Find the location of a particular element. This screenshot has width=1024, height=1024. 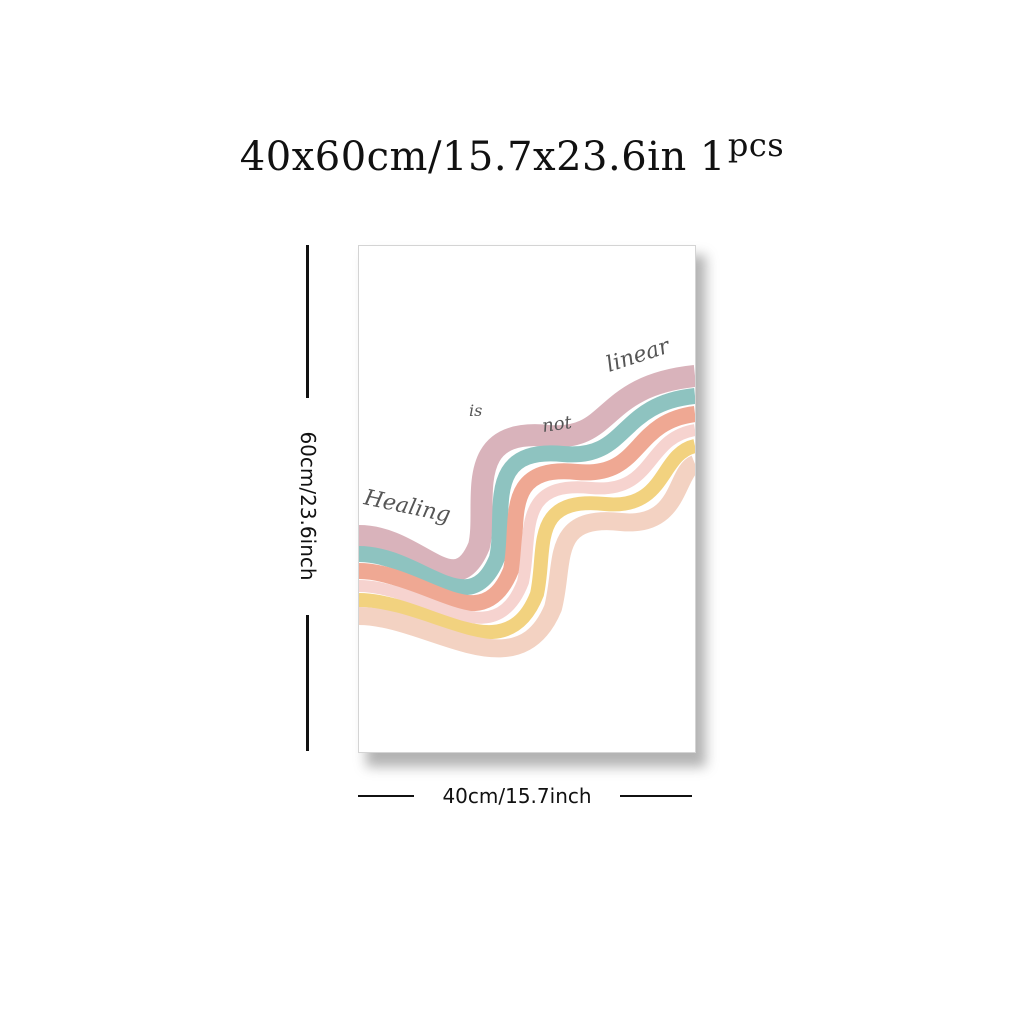

word-is: is is located at coordinates (475, 410).